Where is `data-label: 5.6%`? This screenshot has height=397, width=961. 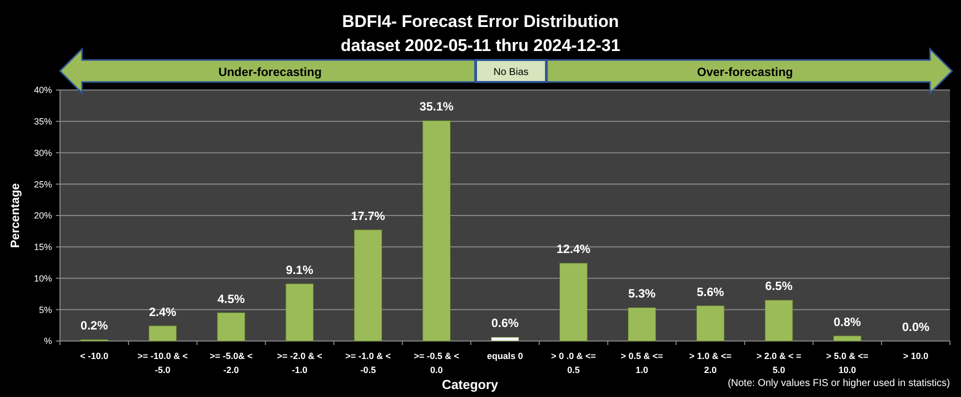
data-label: 5.6% is located at coordinates (710, 291).